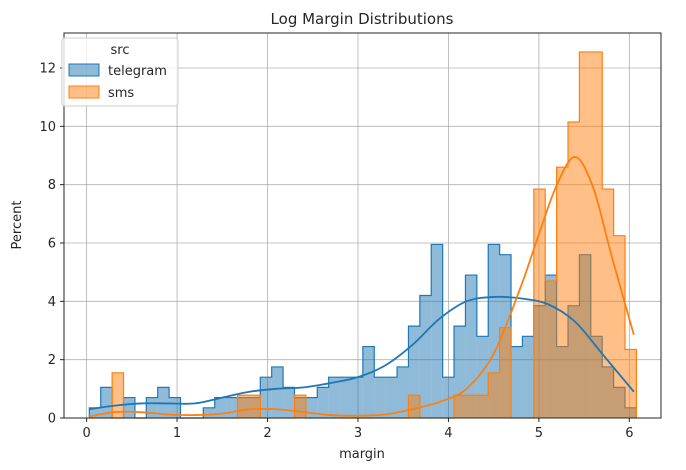  Describe the element at coordinates (52, 185) in the screenshot. I see `y-tick-label-8: 8` at that location.